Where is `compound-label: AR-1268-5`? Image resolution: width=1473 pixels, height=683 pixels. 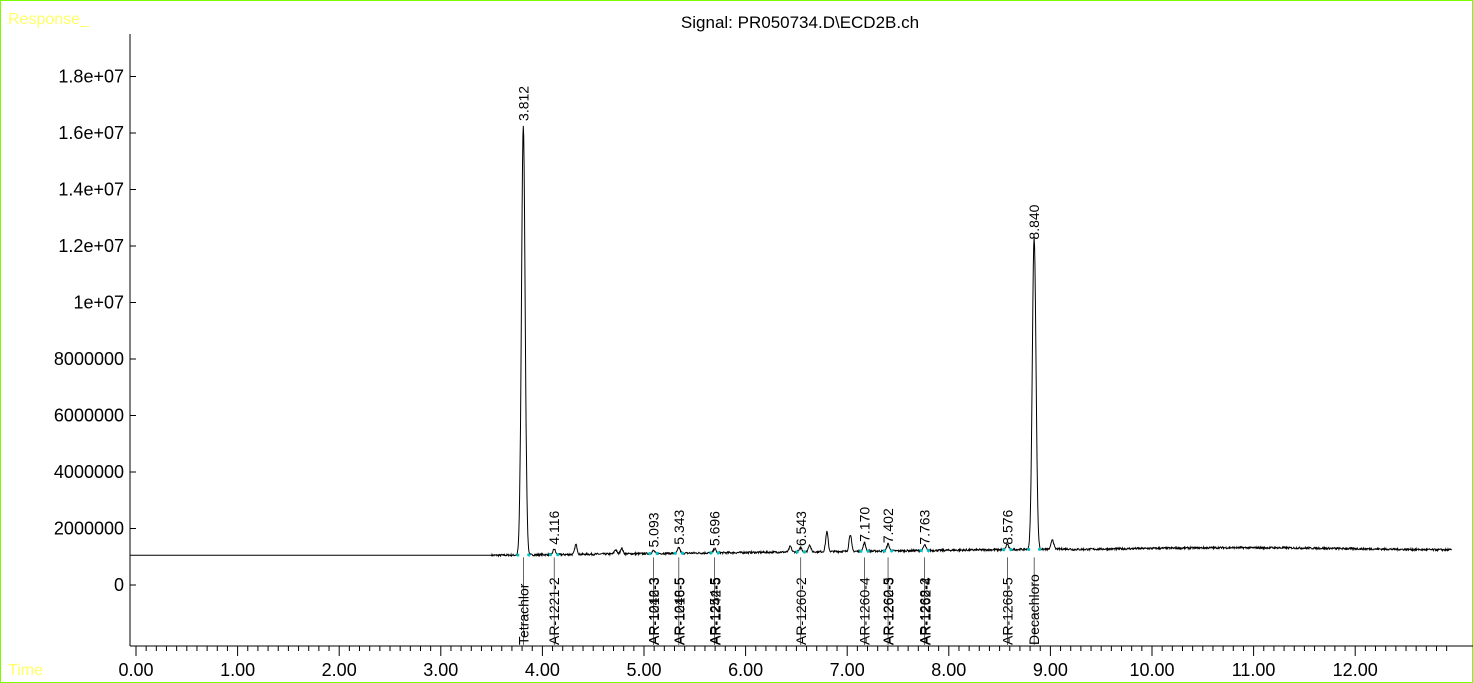
compound-label: AR-1268-5 is located at coordinates (1007, 611).